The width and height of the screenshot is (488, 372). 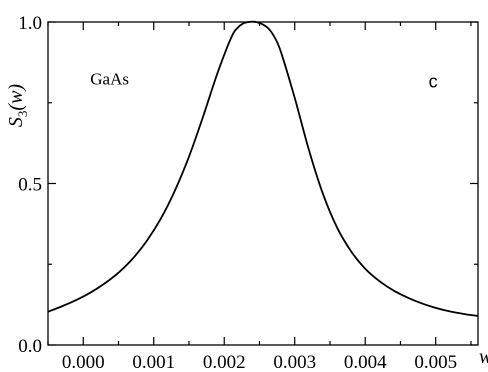 What do you see at coordinates (83, 362) in the screenshot?
I see `x-tick-label: 0.000` at bounding box center [83, 362].